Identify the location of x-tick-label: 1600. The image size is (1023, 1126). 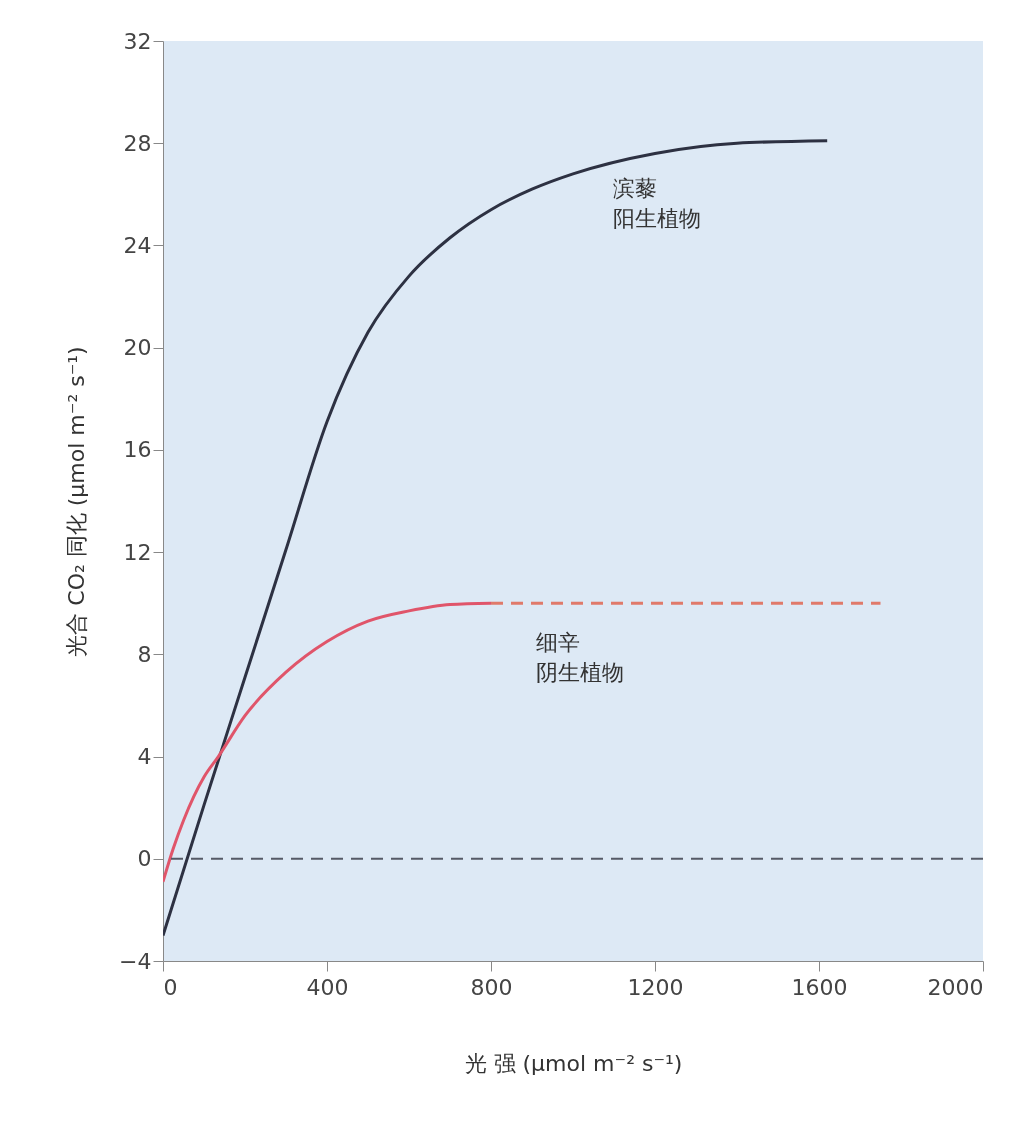
(819, 987).